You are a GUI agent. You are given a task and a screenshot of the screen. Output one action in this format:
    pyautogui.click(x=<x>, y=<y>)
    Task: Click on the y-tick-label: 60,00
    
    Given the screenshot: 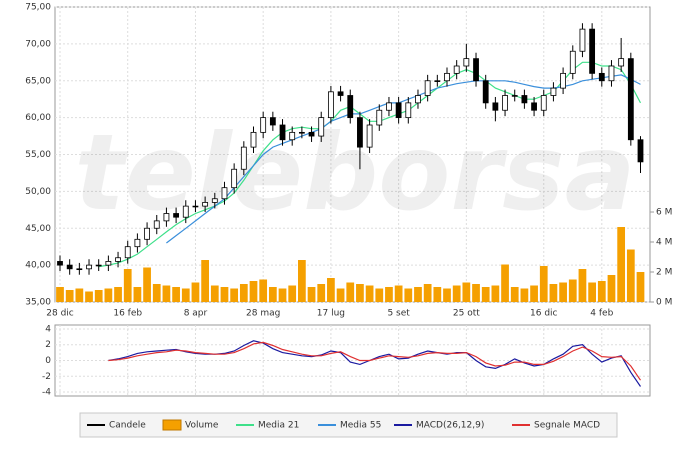 What is the action you would take?
    pyautogui.click(x=38, y=118)
    